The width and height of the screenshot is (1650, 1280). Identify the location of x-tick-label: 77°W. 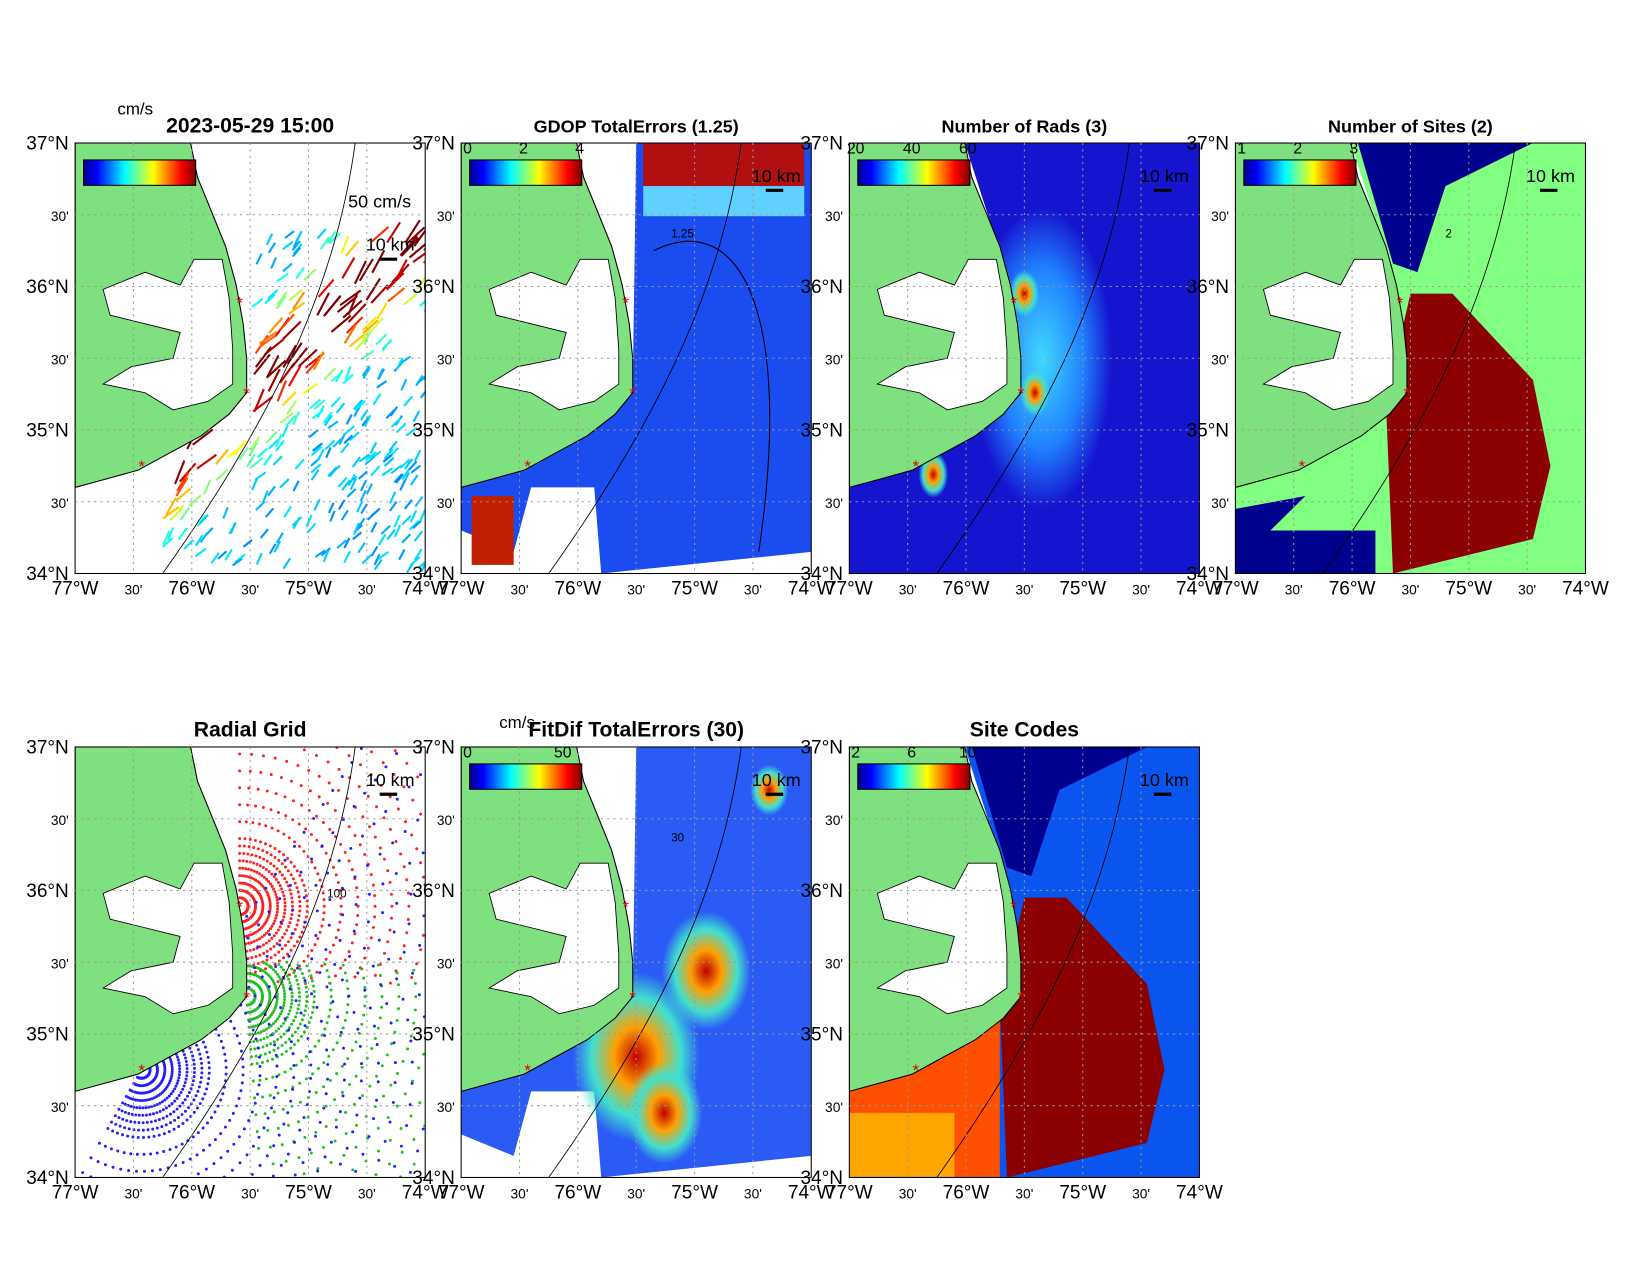
(461, 1193).